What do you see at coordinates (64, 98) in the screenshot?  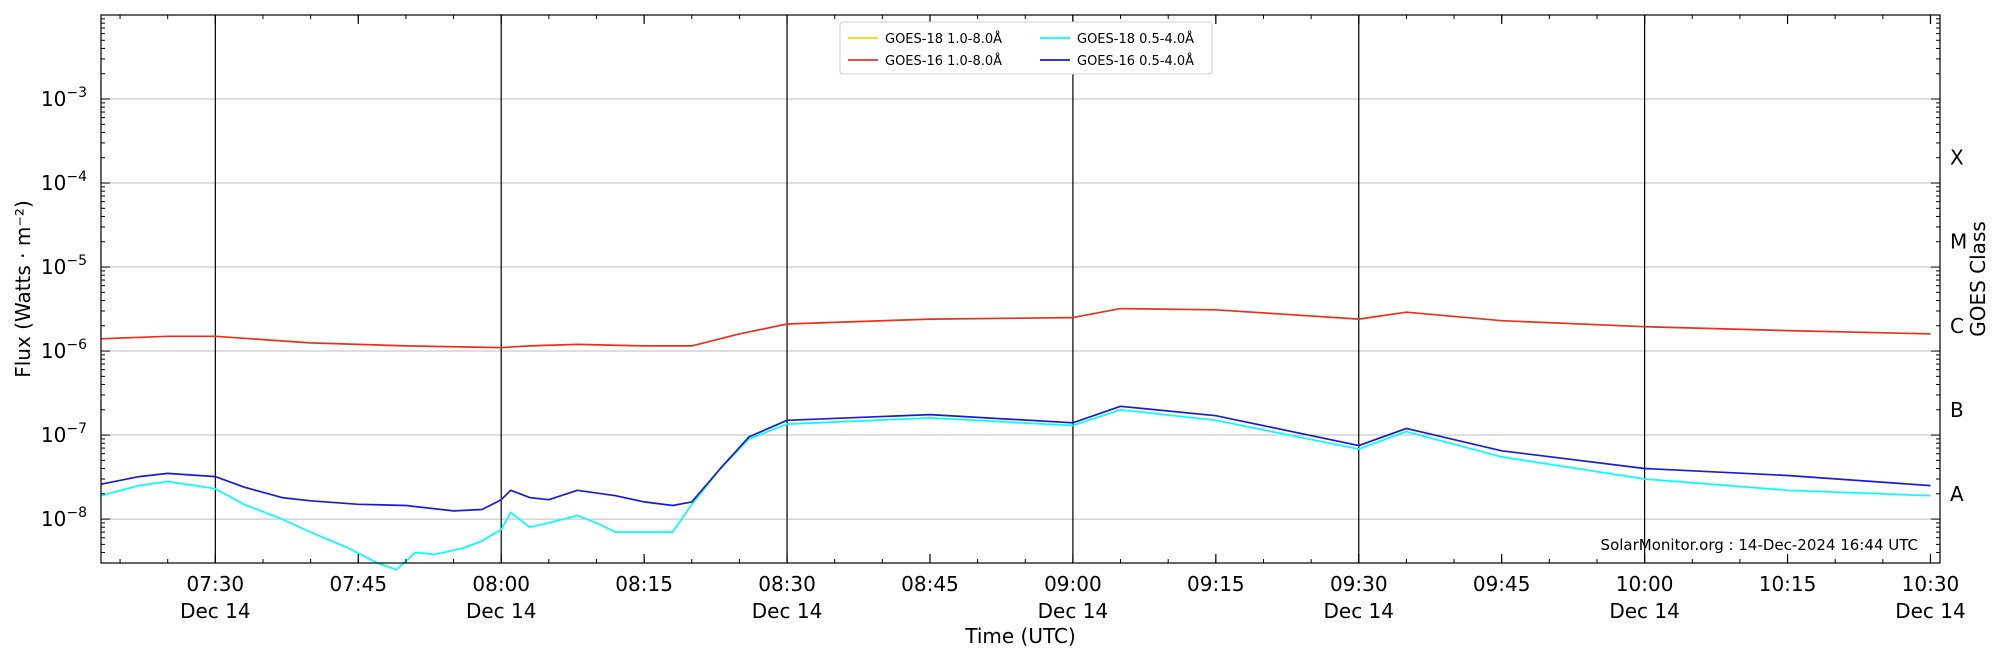 I see `y-tick-label: 10⁻³` at bounding box center [64, 98].